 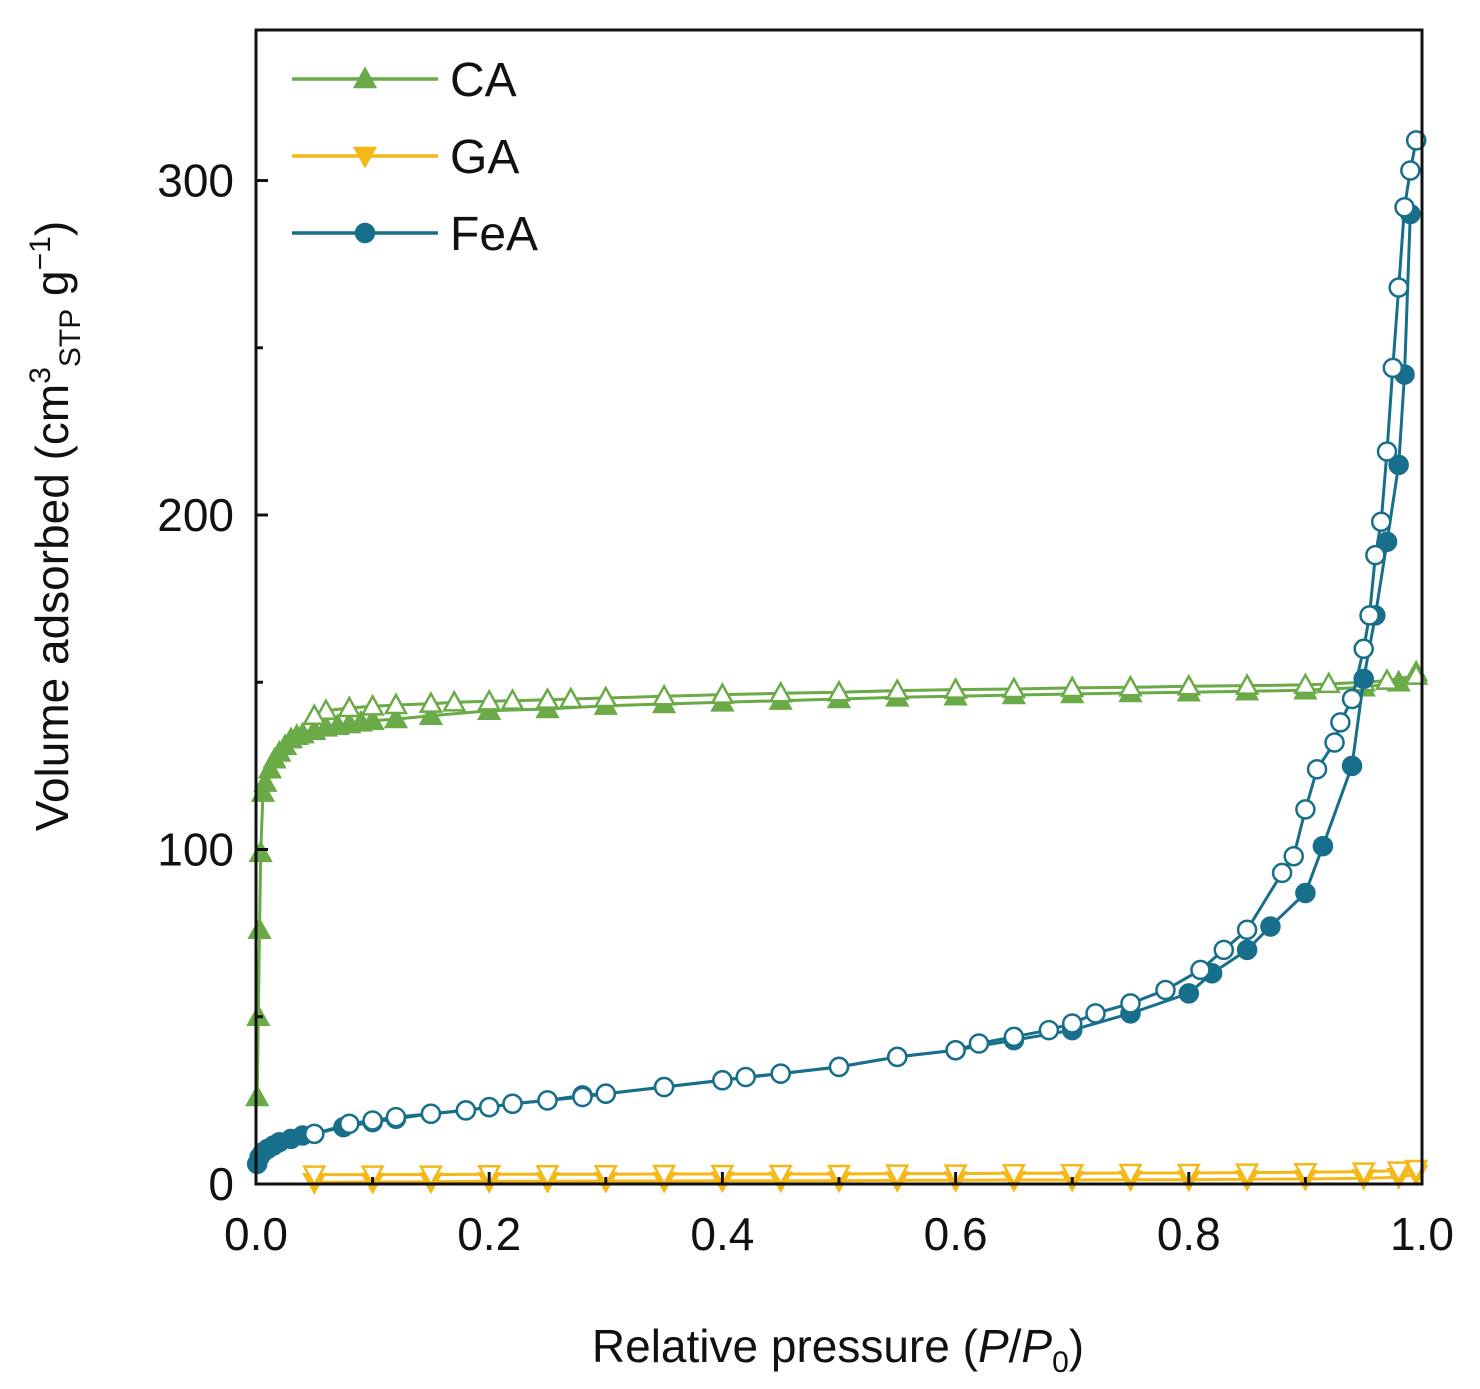 What do you see at coordinates (494, 234) in the screenshot?
I see `legend-label-fea: FeA` at bounding box center [494, 234].